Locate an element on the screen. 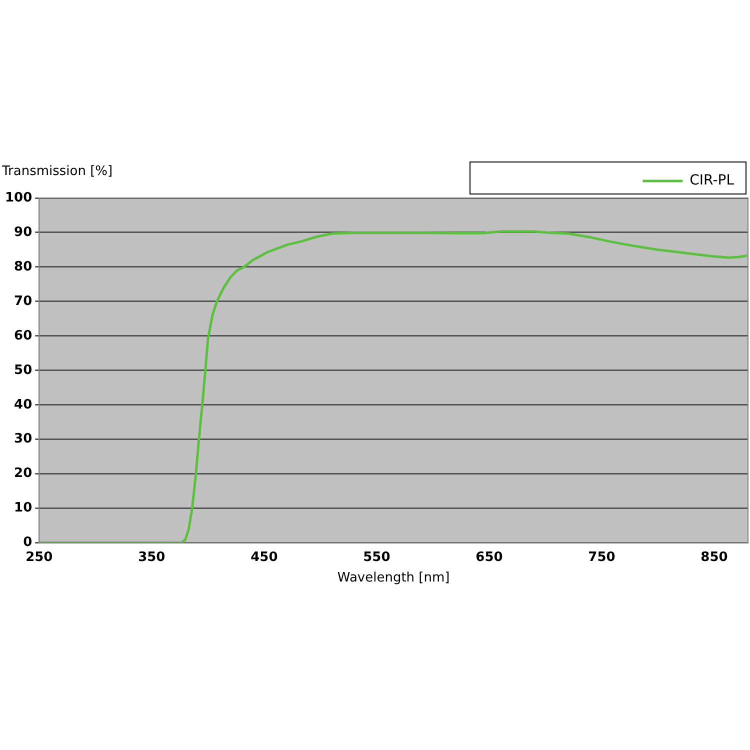  x-axis-title: Wavelength [nm] is located at coordinates (393, 578).